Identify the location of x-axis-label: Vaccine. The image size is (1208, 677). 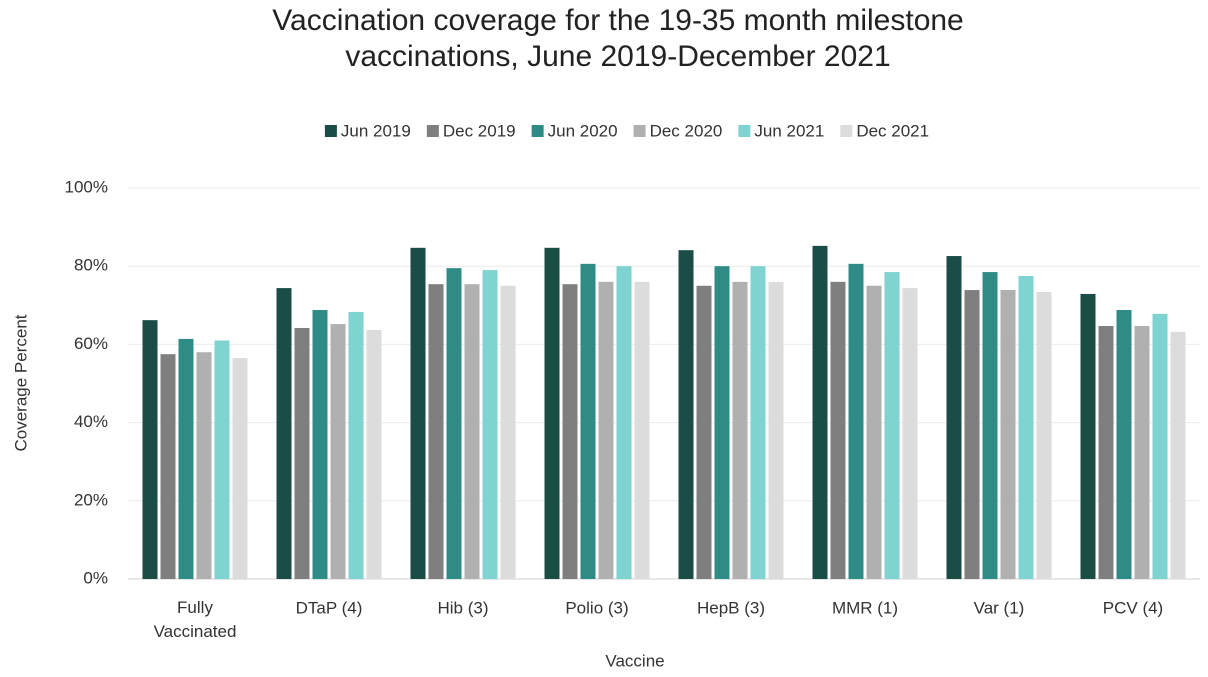
(634, 660).